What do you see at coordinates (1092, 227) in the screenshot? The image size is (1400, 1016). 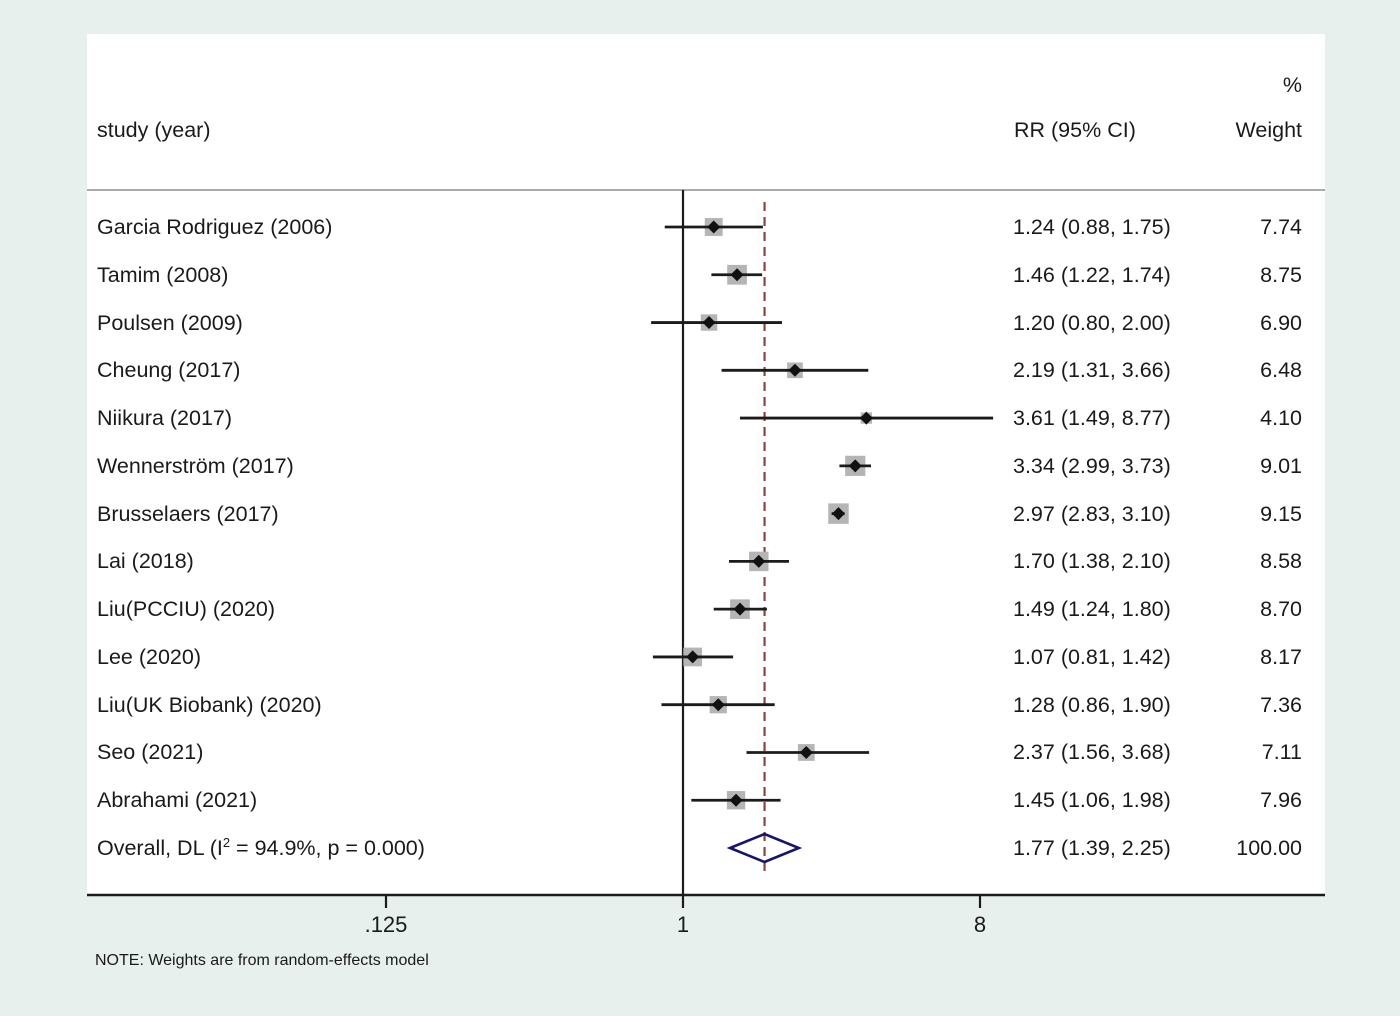 I see `rr-ci-value: 1.24 (0.88, 1.75)` at bounding box center [1092, 227].